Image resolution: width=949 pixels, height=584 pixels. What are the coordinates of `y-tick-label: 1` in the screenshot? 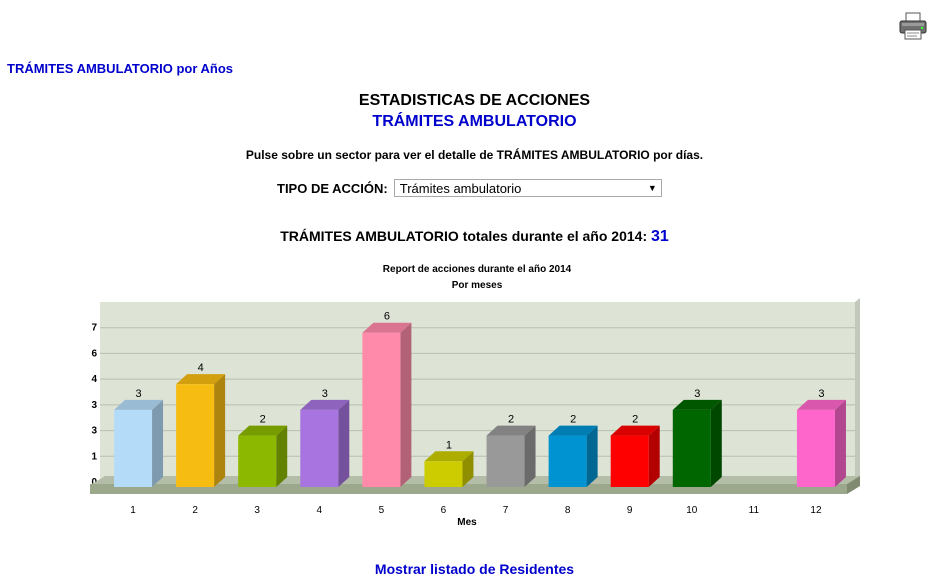 It's located at (94, 456).